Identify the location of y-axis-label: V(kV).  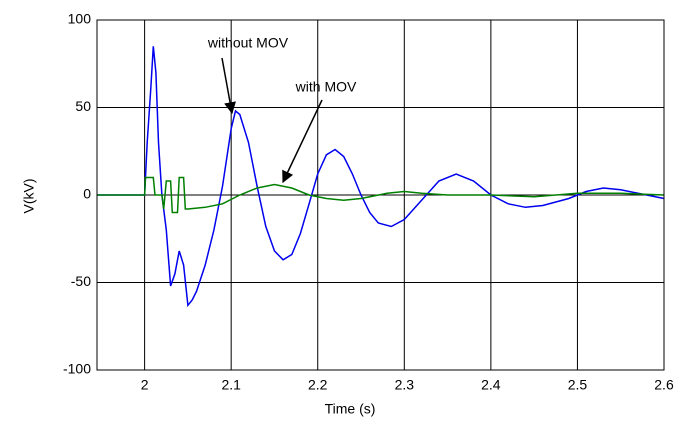
(29, 196).